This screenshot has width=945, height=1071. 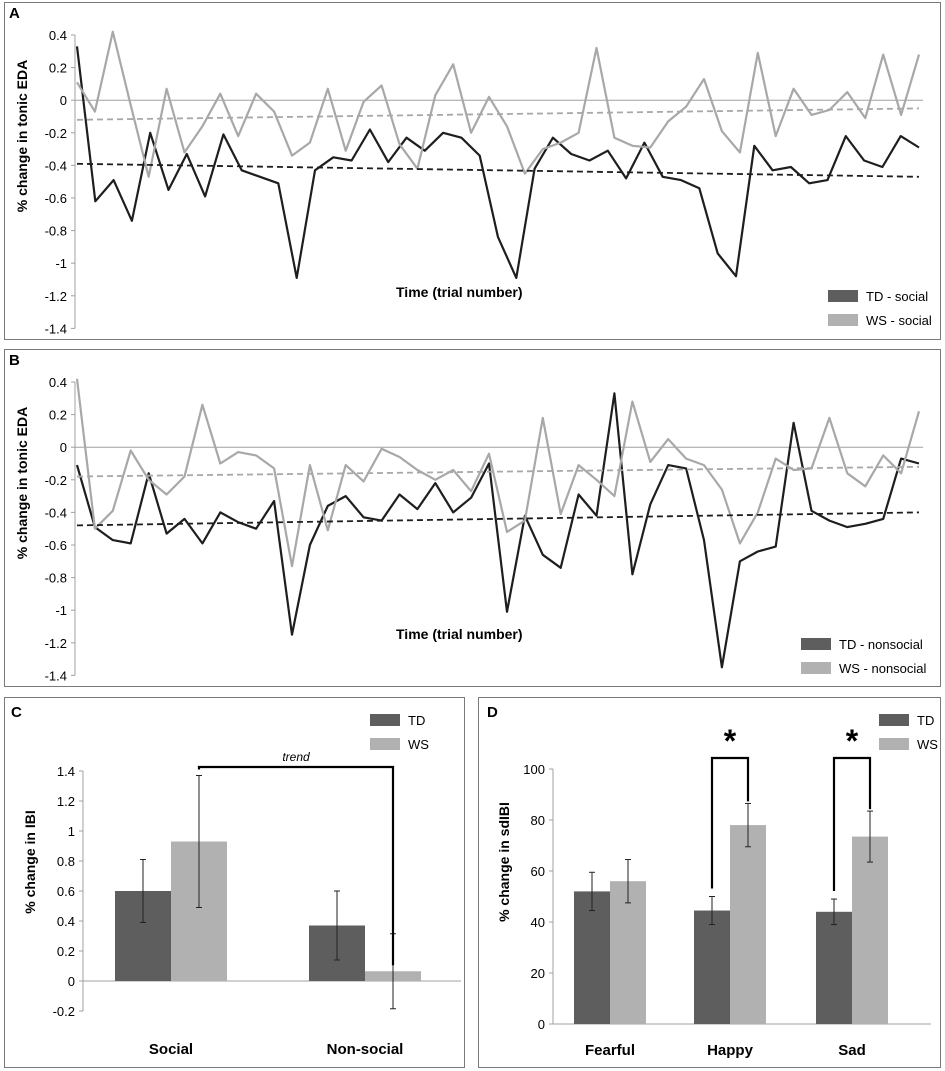 I want to click on y-tick-label-d: 60, so click(x=538, y=871).